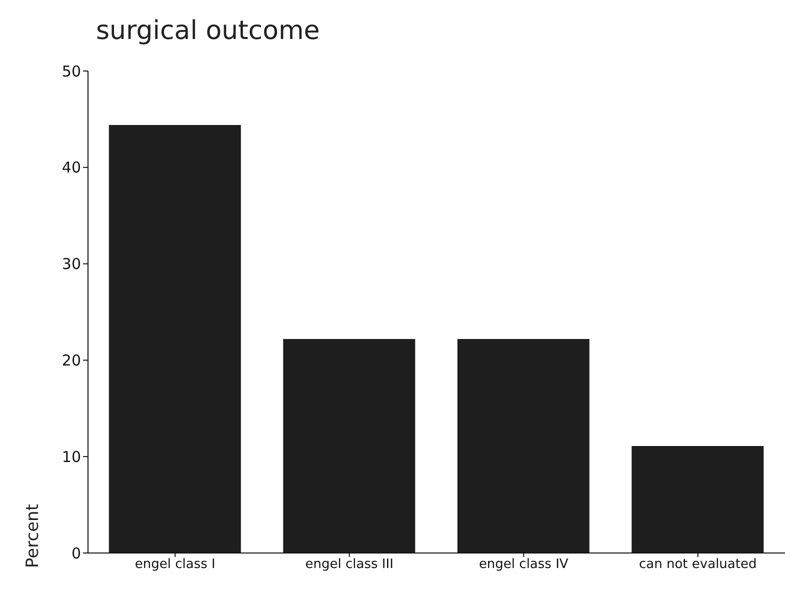 The image size is (785, 591). Describe the element at coordinates (175, 564) in the screenshot. I see `x-tick-label: engel class I` at that location.